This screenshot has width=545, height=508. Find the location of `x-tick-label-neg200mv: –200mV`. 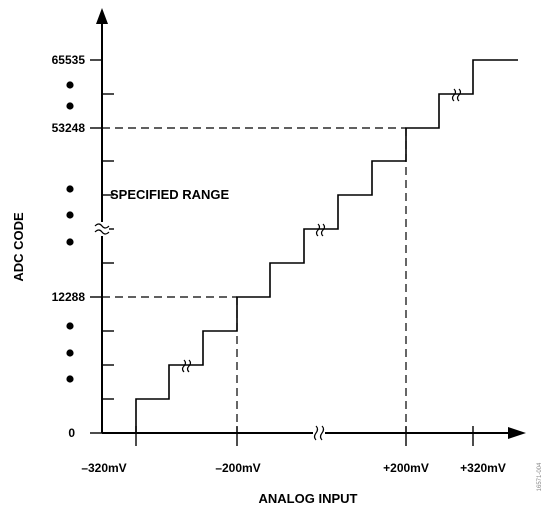

x-tick-label-neg200mv: –200mV is located at coordinates (237, 468).